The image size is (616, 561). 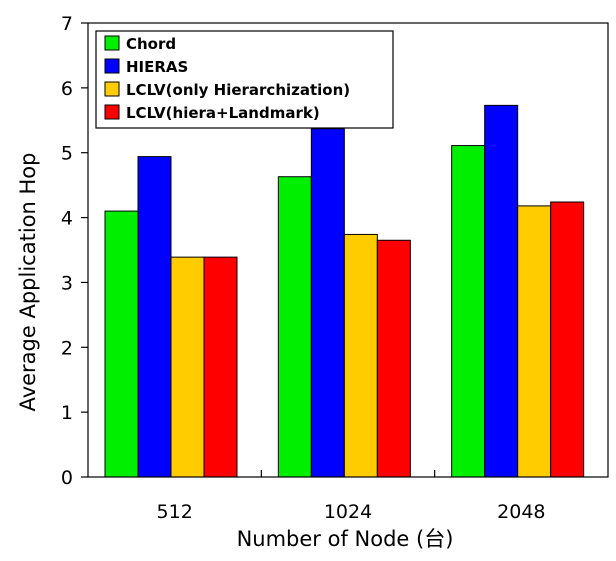 I want to click on bar-lclv-hiera-landmark--512, so click(x=220, y=367).